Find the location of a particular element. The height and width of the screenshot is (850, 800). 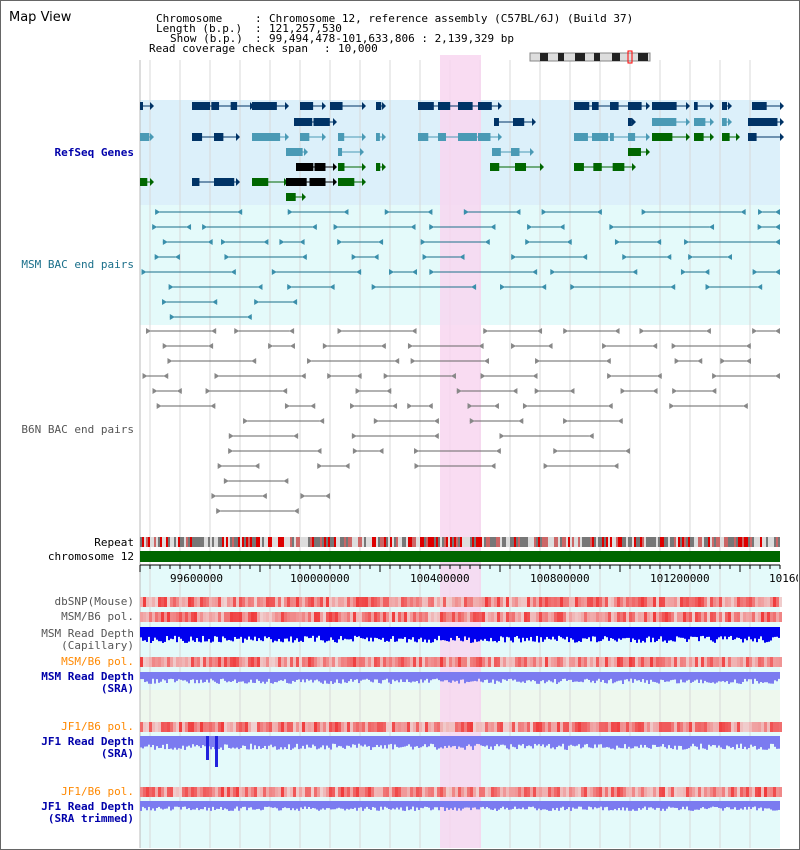

track-label-msm-bac: MSM BAC end pairs is located at coordinates (77, 264).